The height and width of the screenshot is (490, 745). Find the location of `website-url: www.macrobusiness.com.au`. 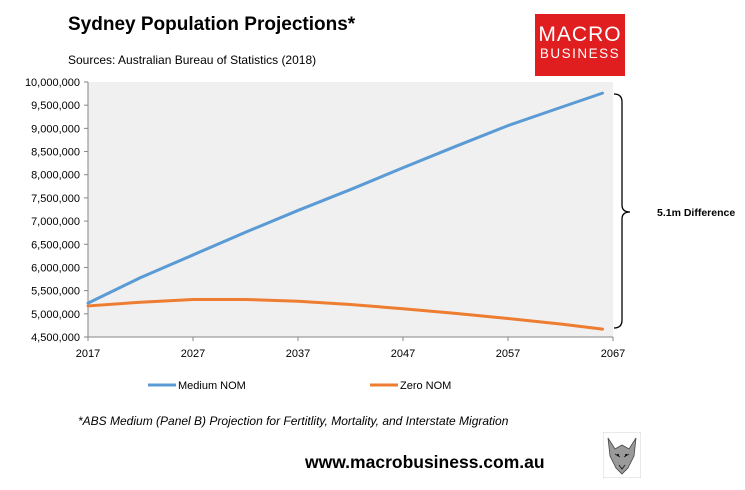

website-url: www.macrobusiness.com.au is located at coordinates (425, 462).